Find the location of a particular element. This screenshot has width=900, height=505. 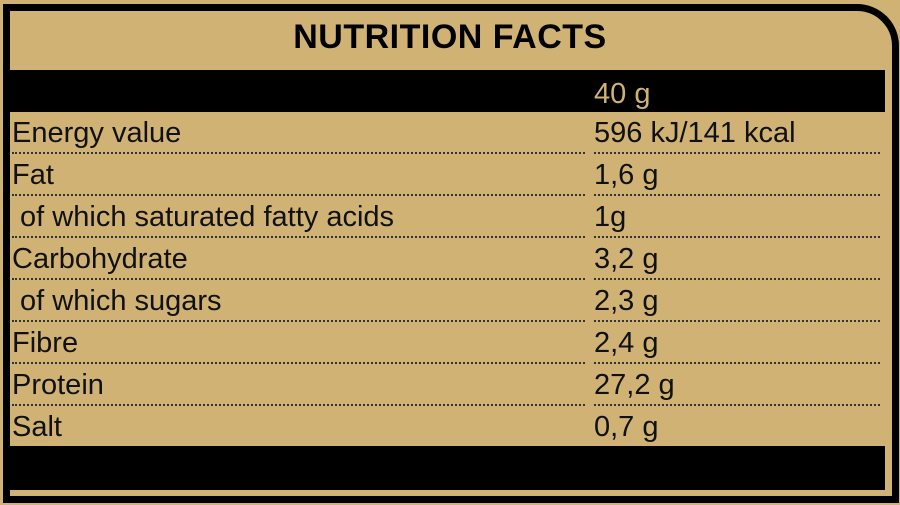

nutrient-value: 27,2 g is located at coordinates (737, 387).